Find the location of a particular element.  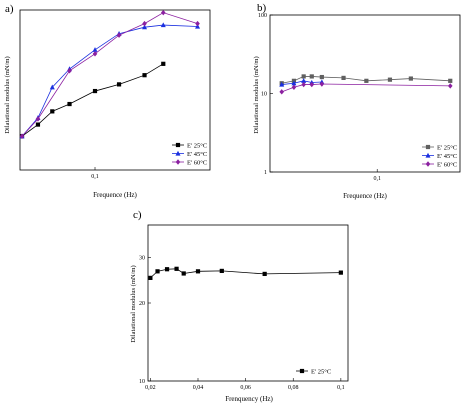

x-tick-label: 0,02 is located at coordinates (150, 388).